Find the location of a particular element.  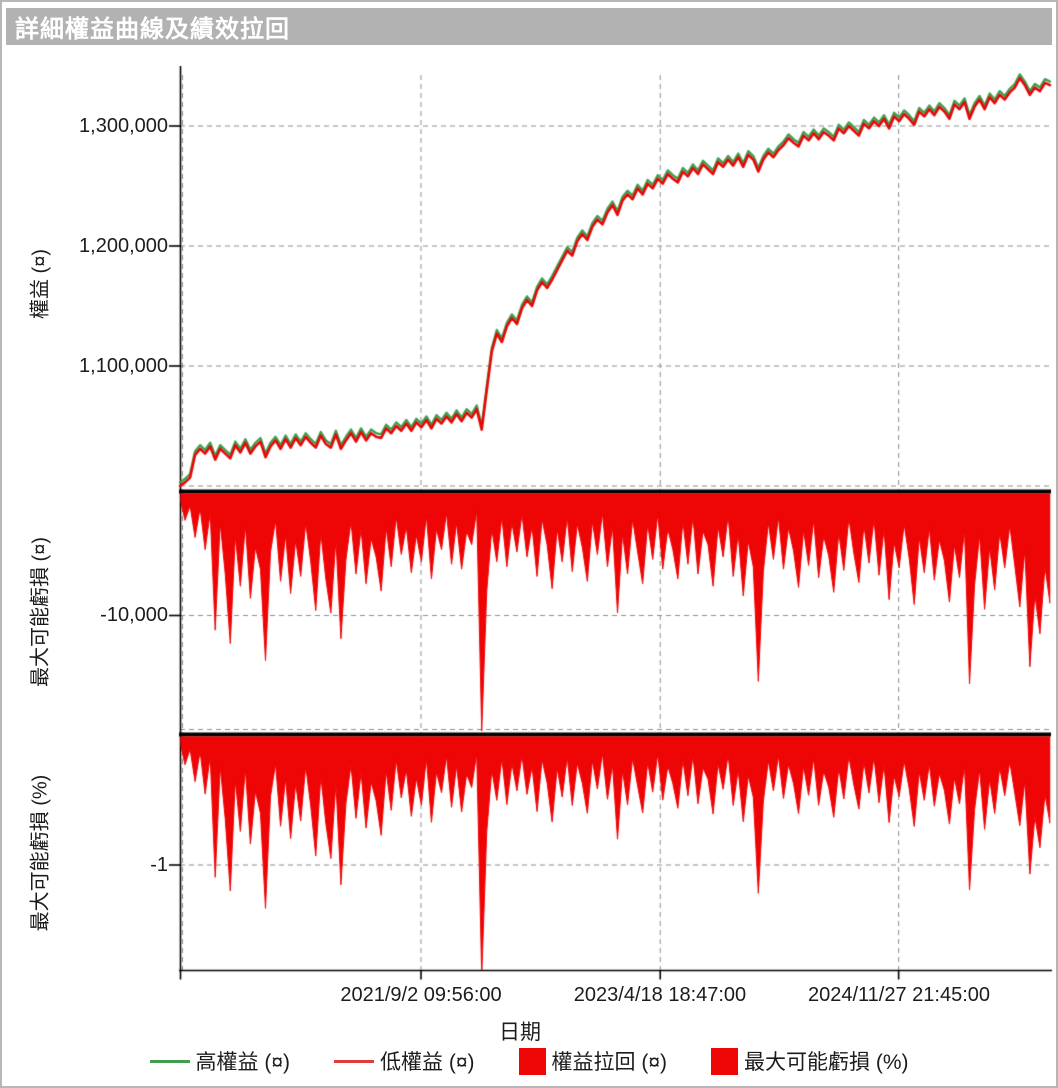

legend-label: 權益拉回 (¤) is located at coordinates (609, 1062).